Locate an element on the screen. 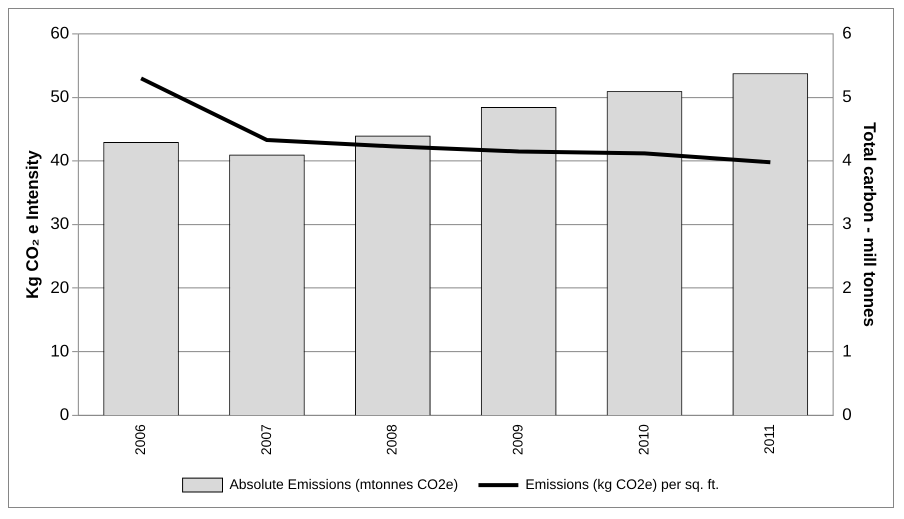 The width and height of the screenshot is (904, 519). y2-tick-label: 6 is located at coordinates (847, 33).